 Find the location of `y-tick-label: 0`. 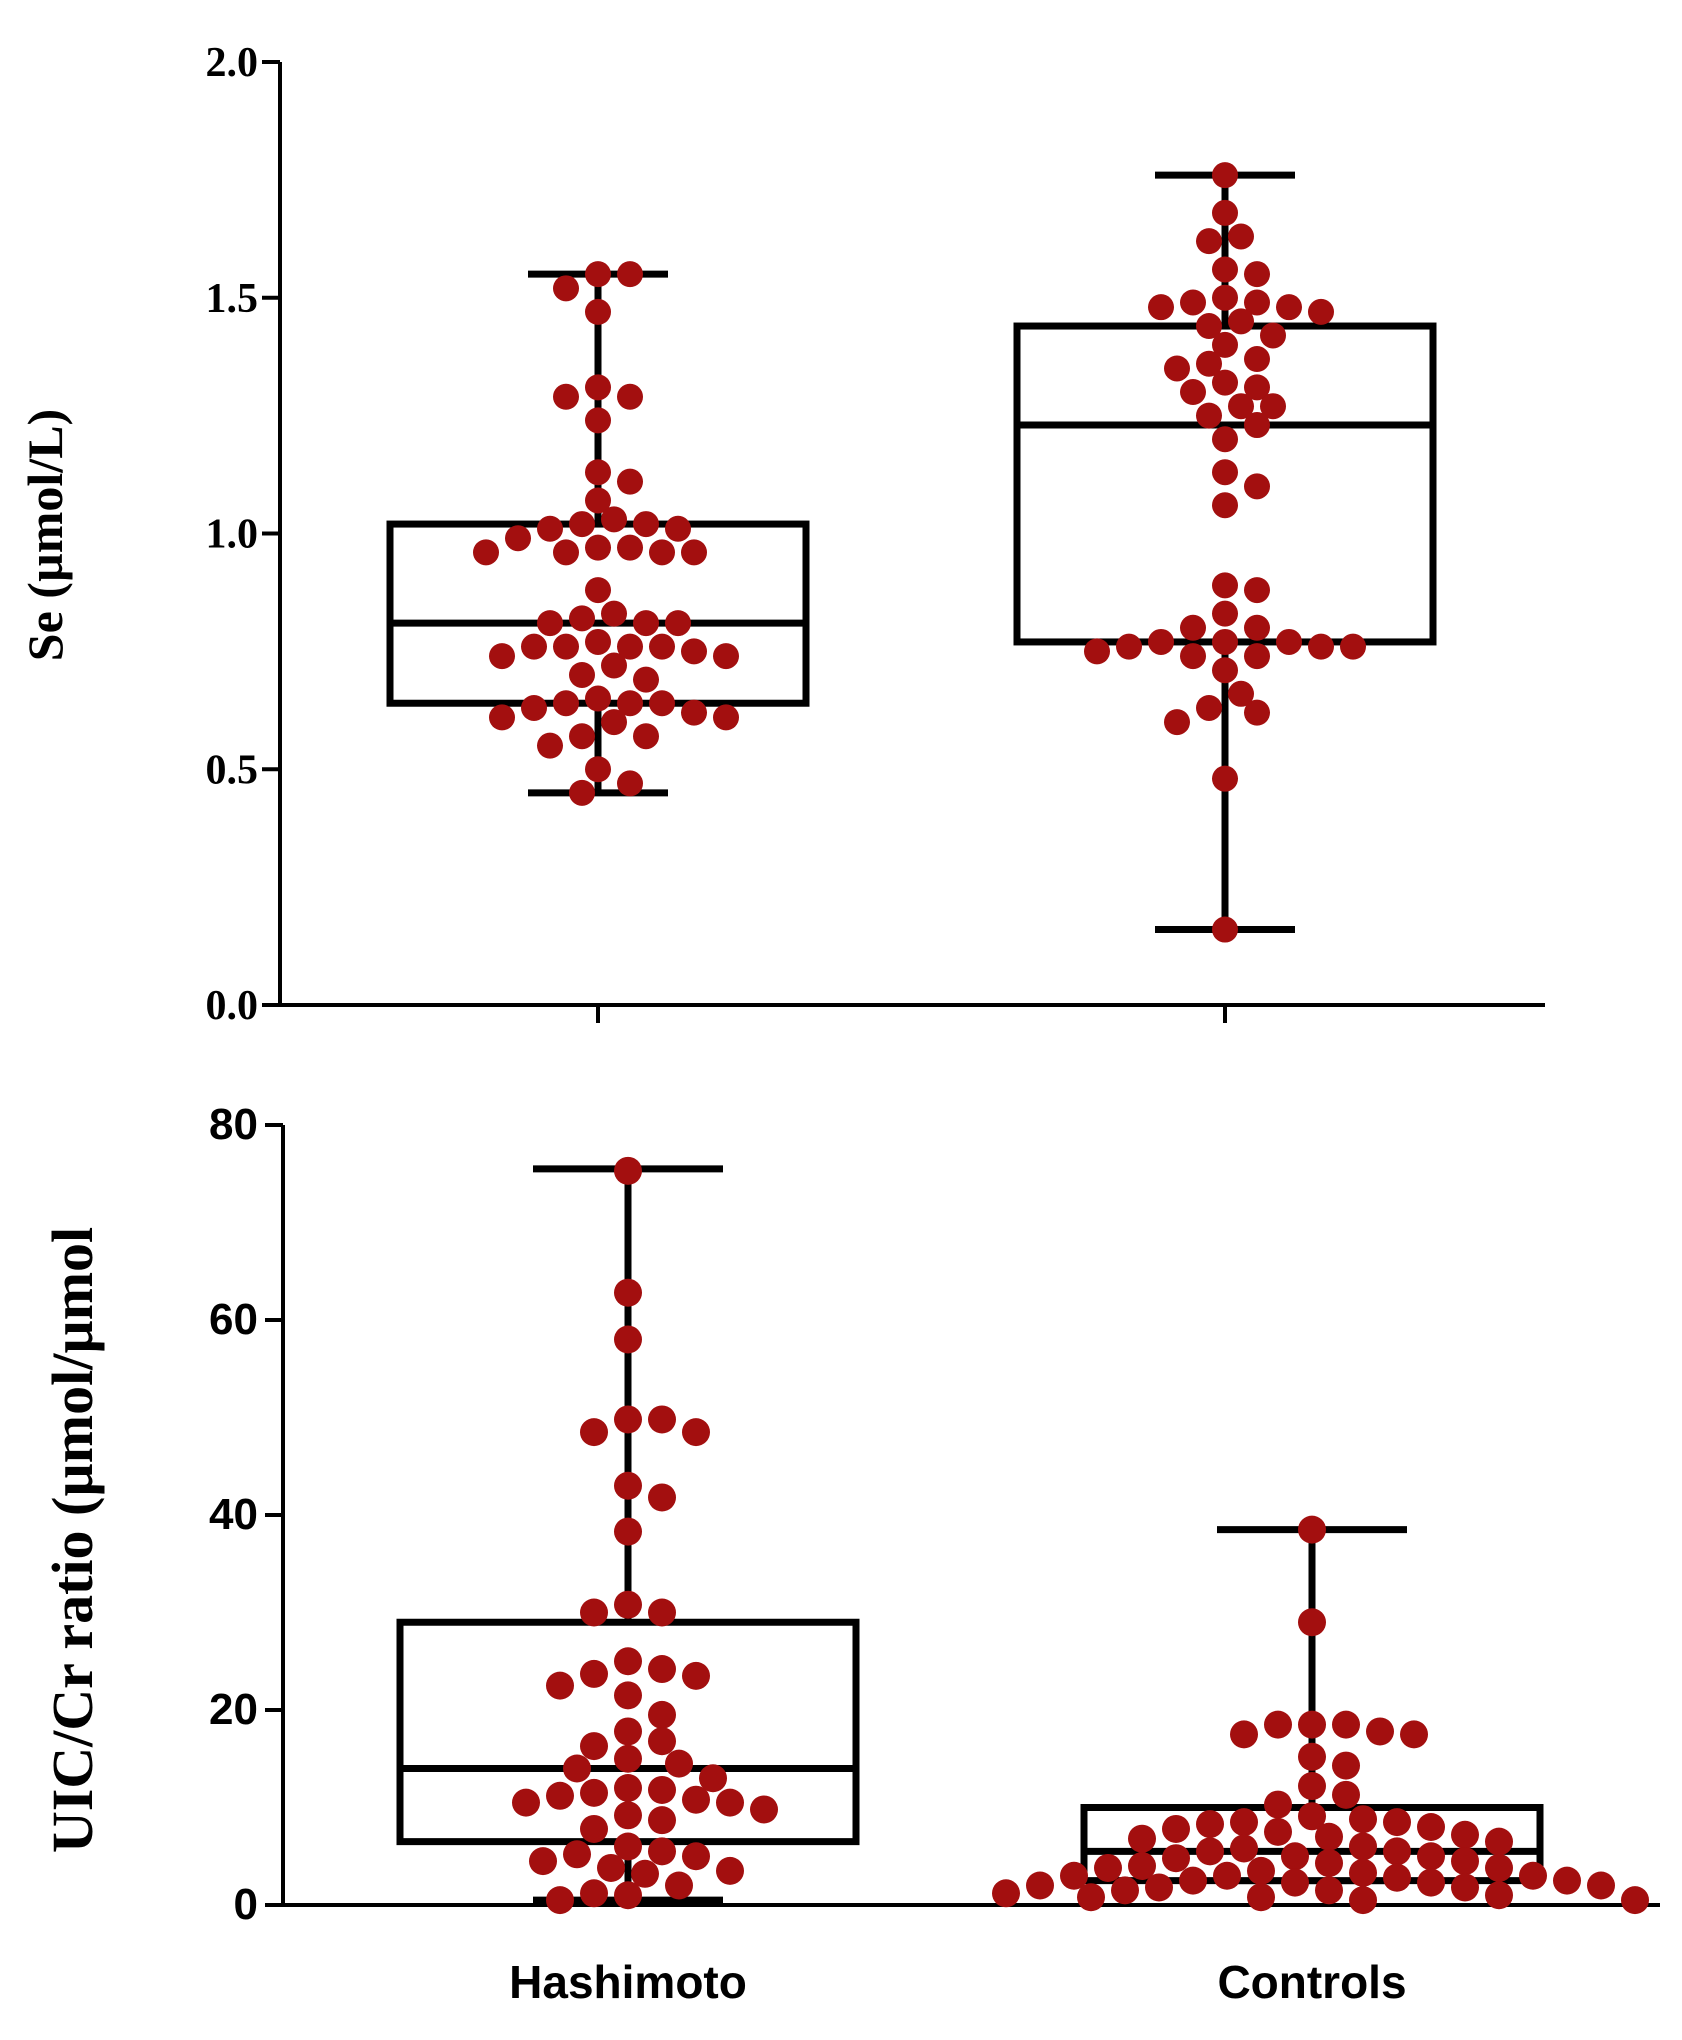

y-tick-label: 0 is located at coordinates (246, 1904).